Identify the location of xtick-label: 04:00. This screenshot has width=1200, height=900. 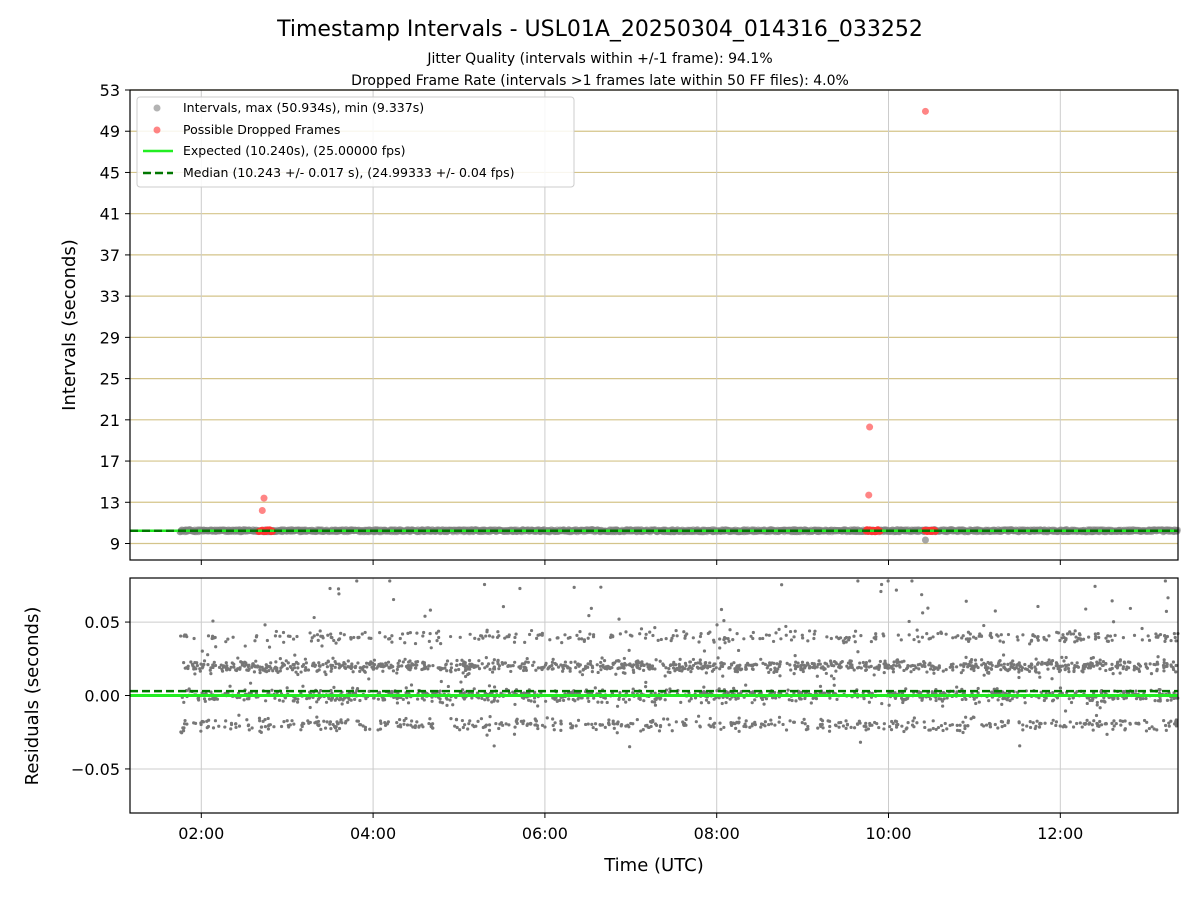
(373, 833).